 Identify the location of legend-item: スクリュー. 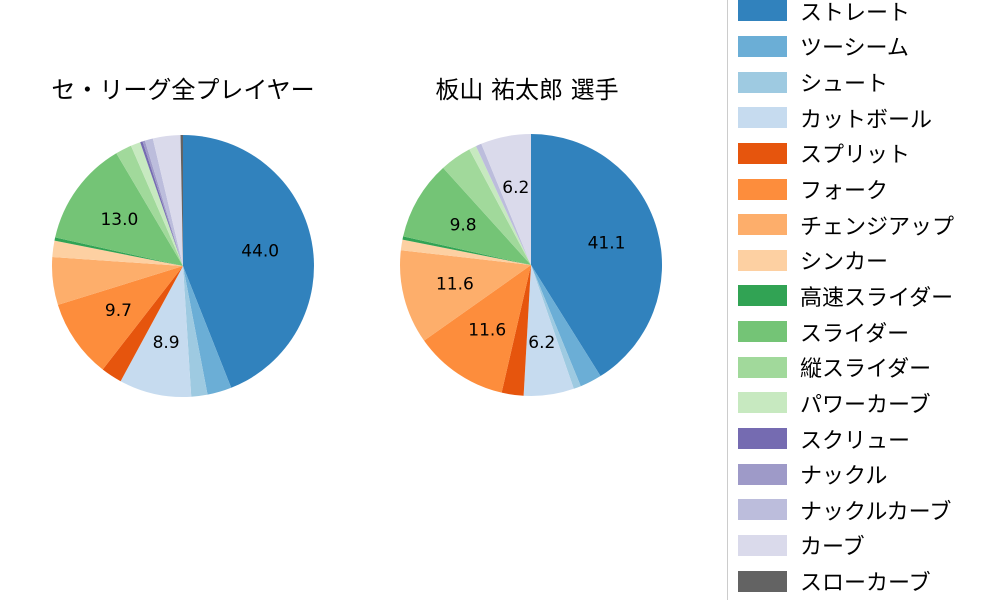
(869, 439).